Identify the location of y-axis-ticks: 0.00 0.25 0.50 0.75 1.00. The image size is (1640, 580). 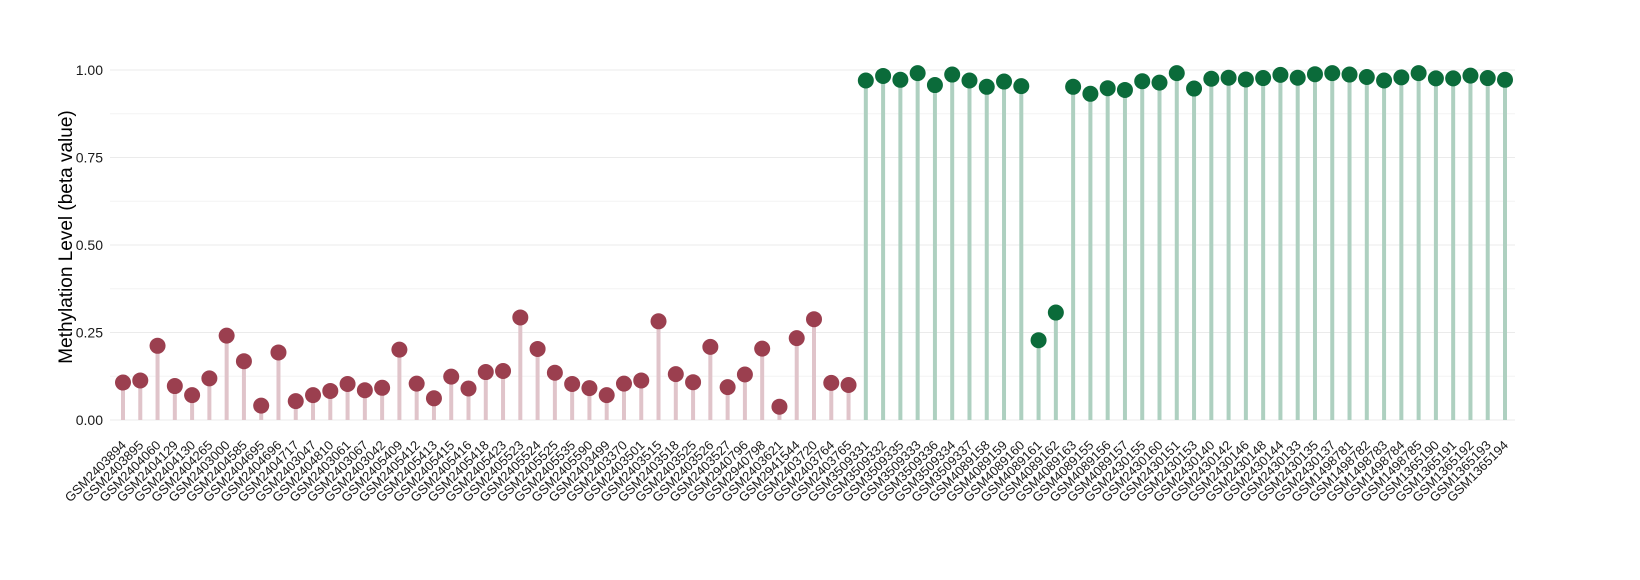
(89, 245).